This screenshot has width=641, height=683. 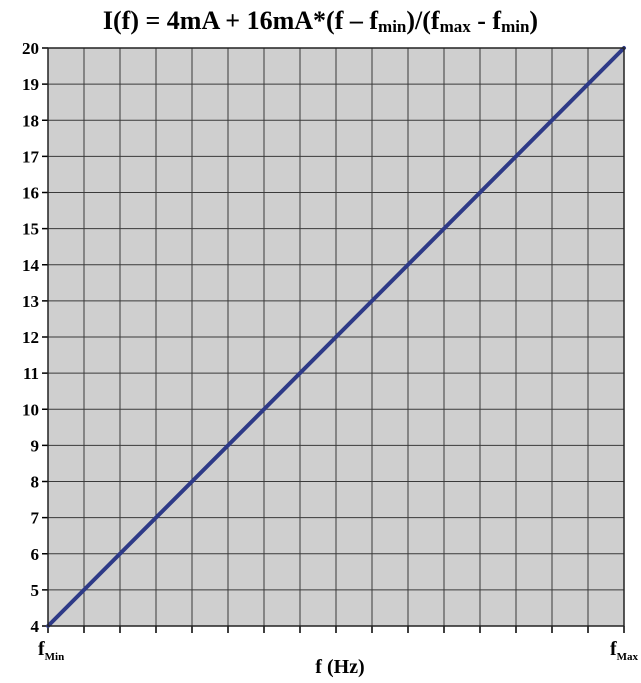 I want to click on y-tick-label: 9, so click(x=35, y=445).